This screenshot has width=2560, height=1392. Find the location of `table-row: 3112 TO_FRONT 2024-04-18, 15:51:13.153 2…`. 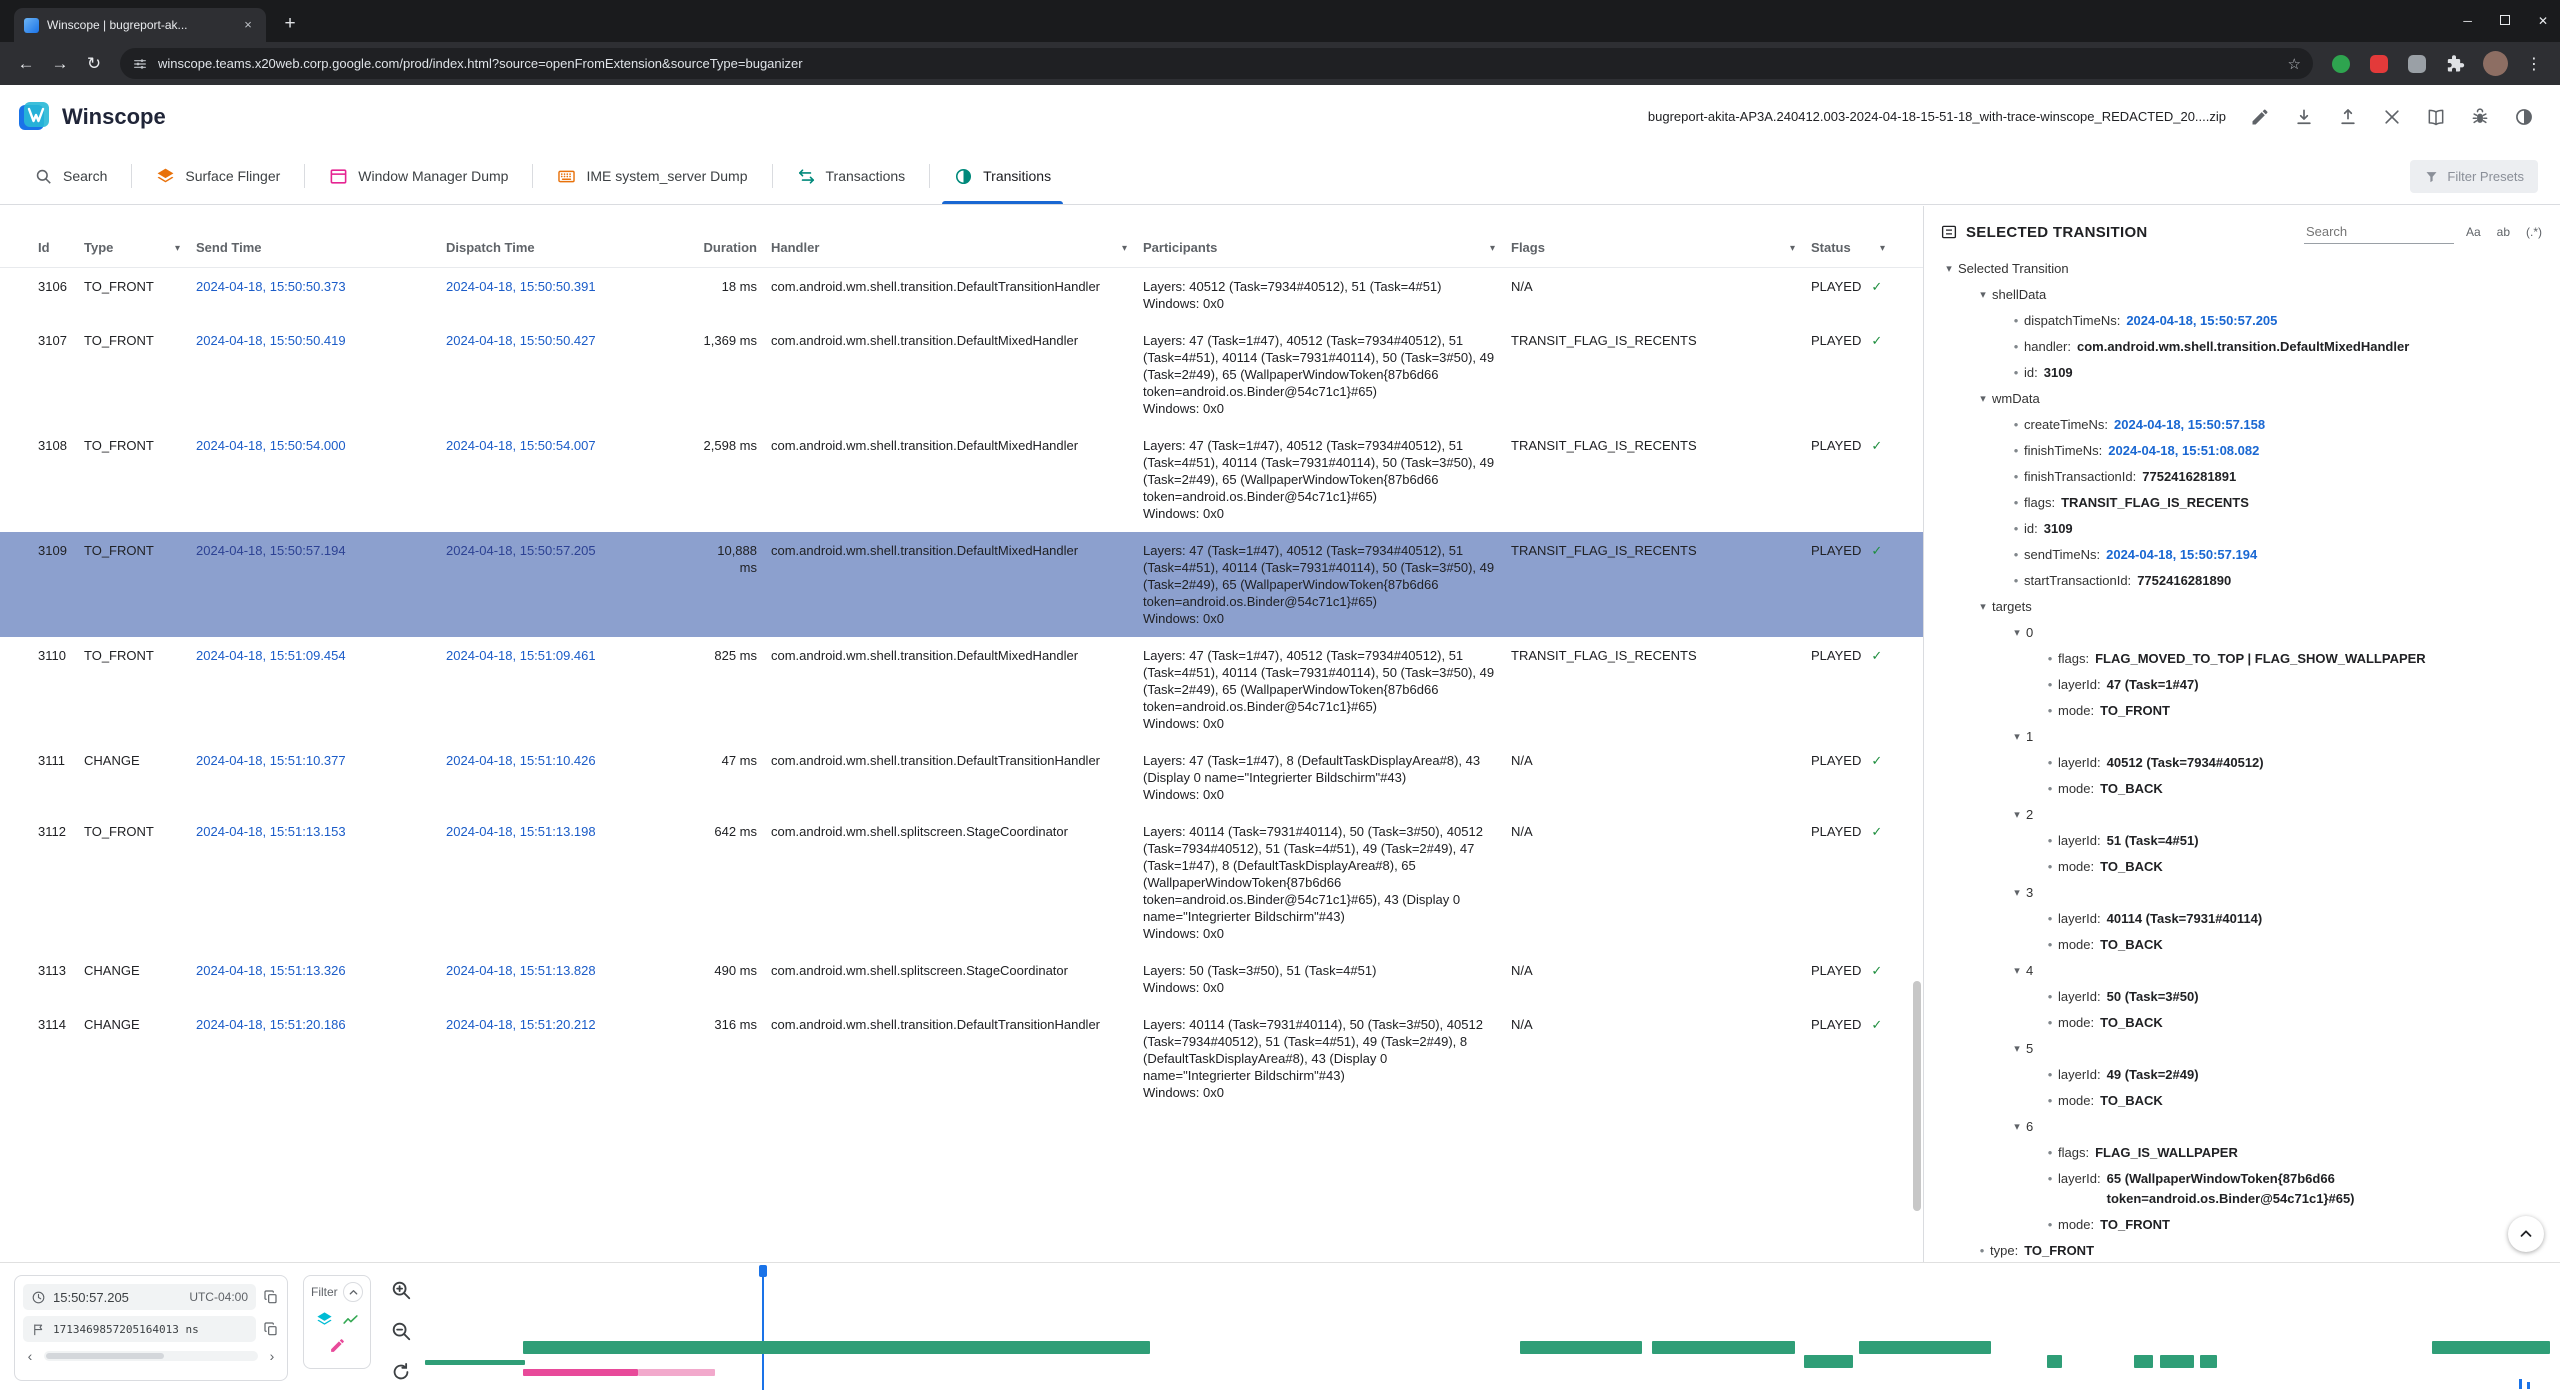

table-row: 3112 TO_FRONT 2024-04-18, 15:51:13.153 2… is located at coordinates (961, 882).